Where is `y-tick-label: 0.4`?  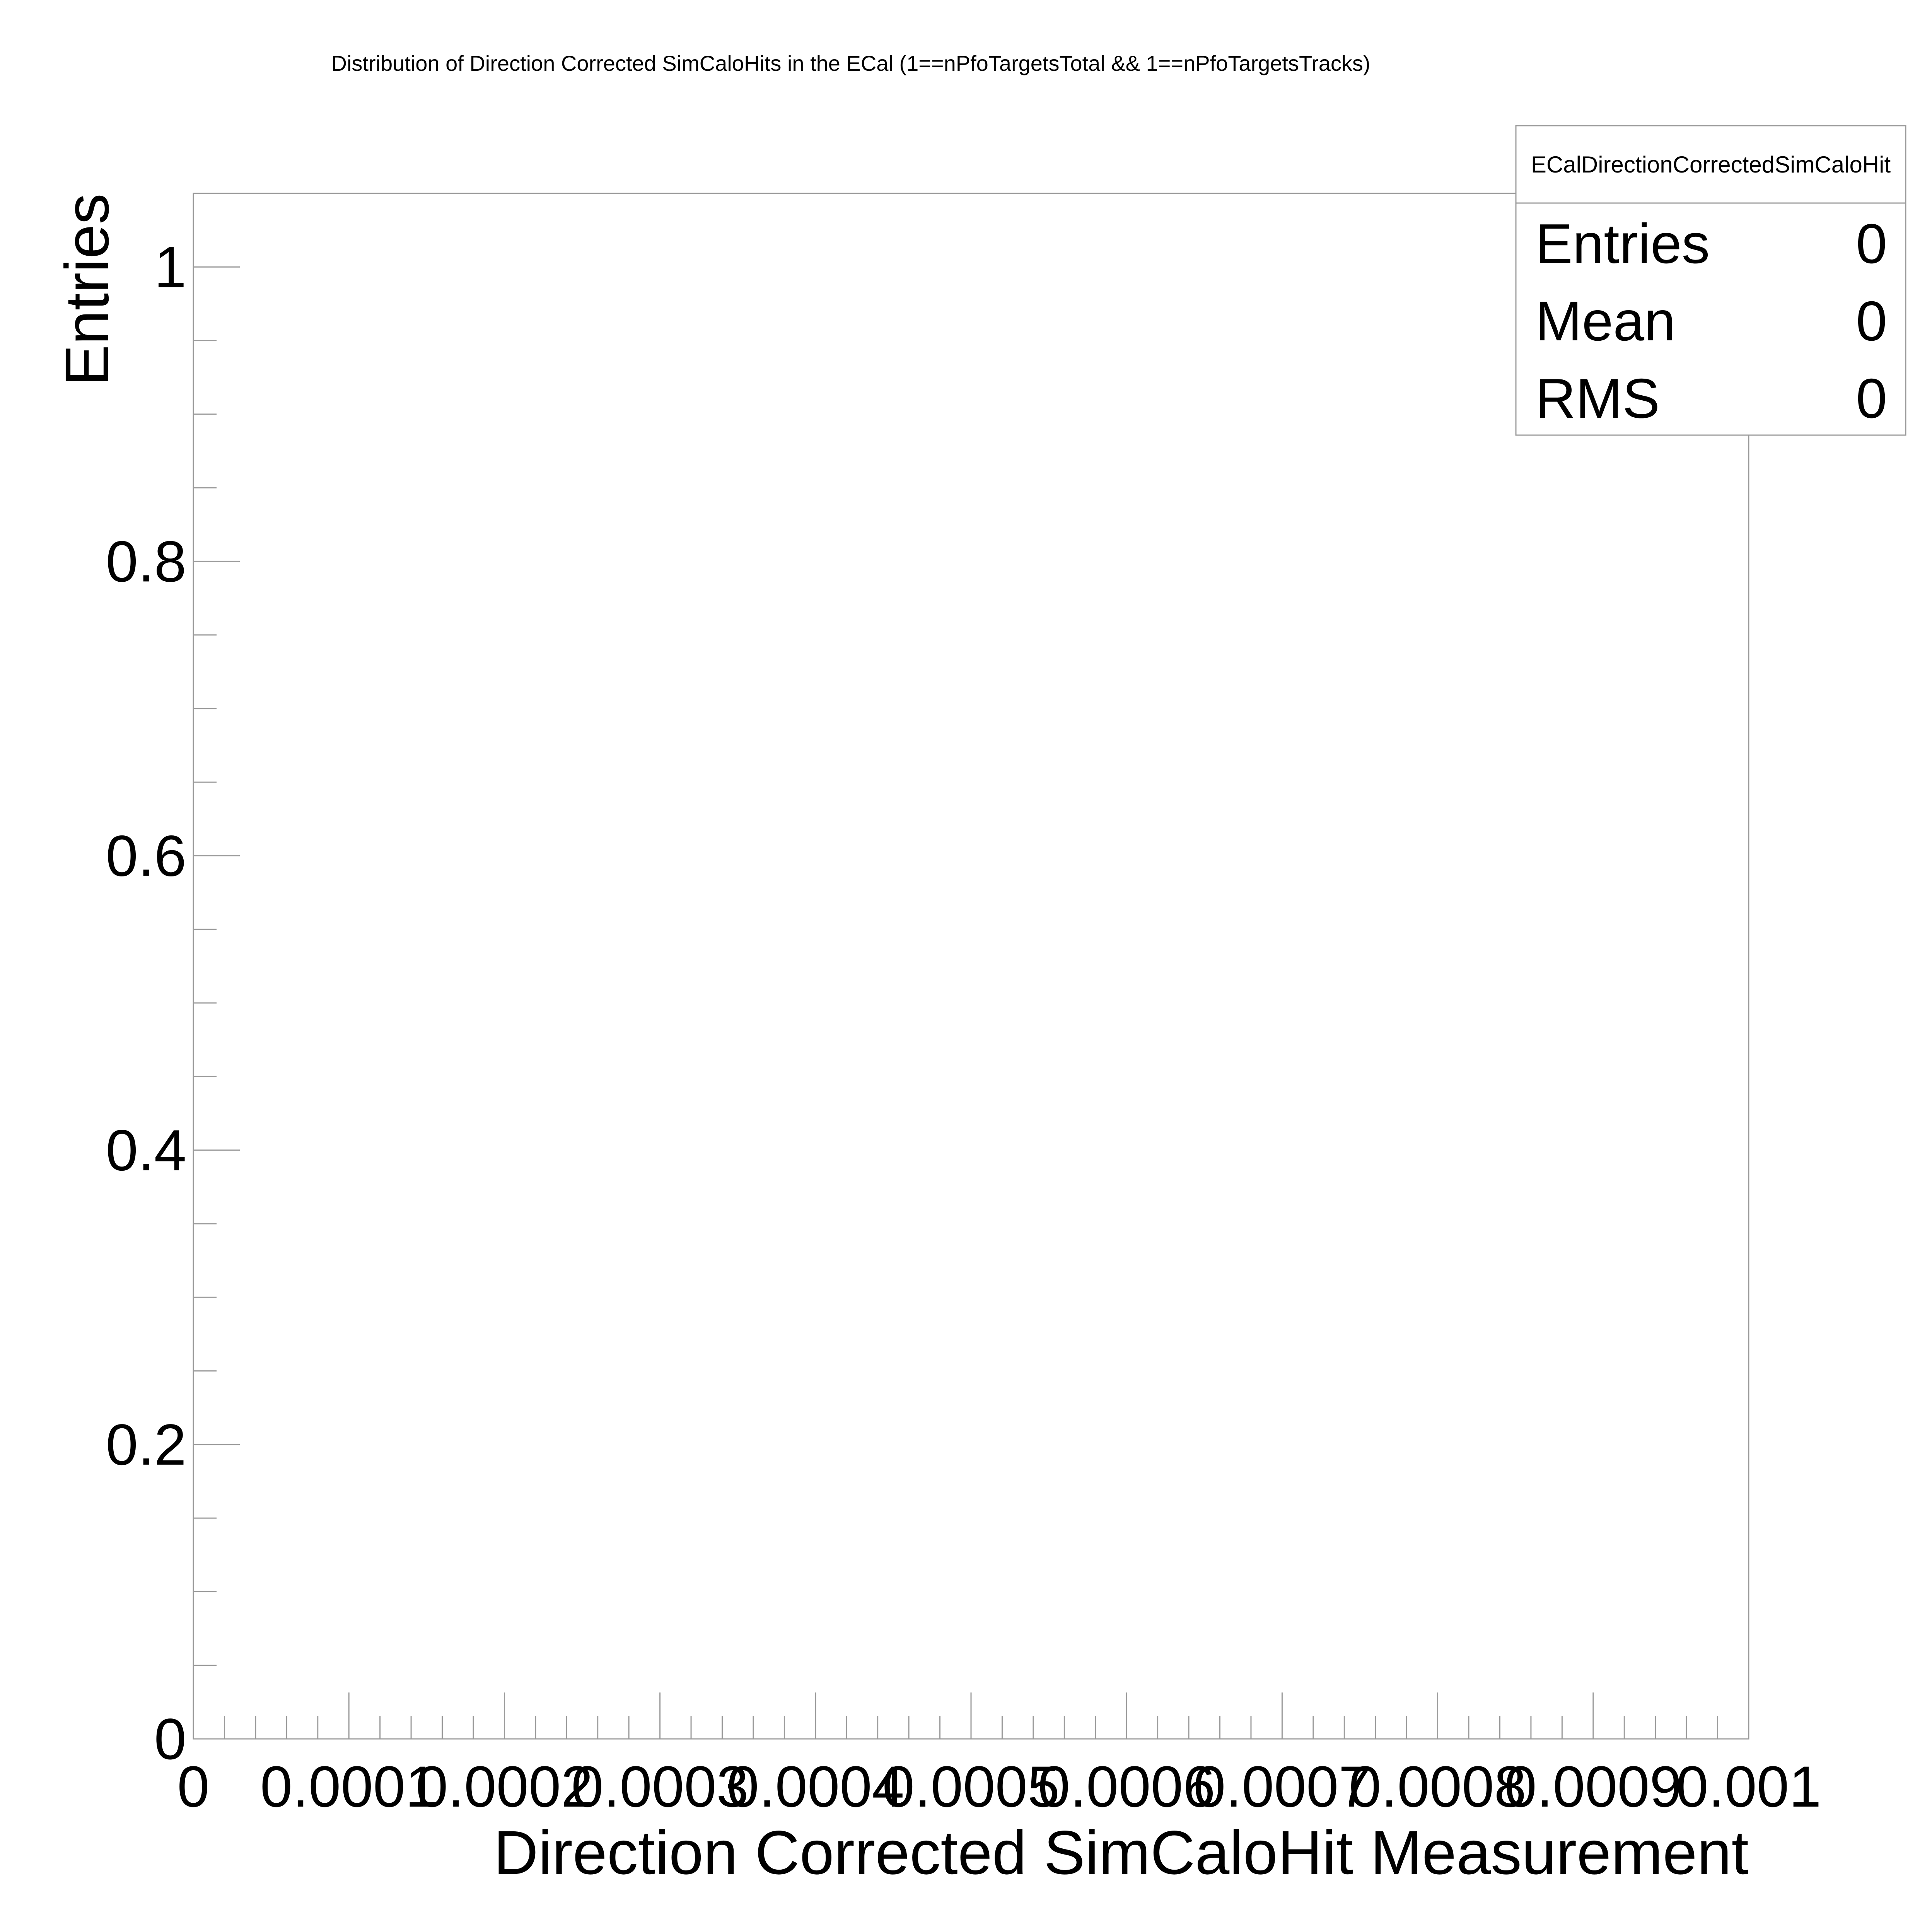
y-tick-label: 0.4 is located at coordinates (146, 1150).